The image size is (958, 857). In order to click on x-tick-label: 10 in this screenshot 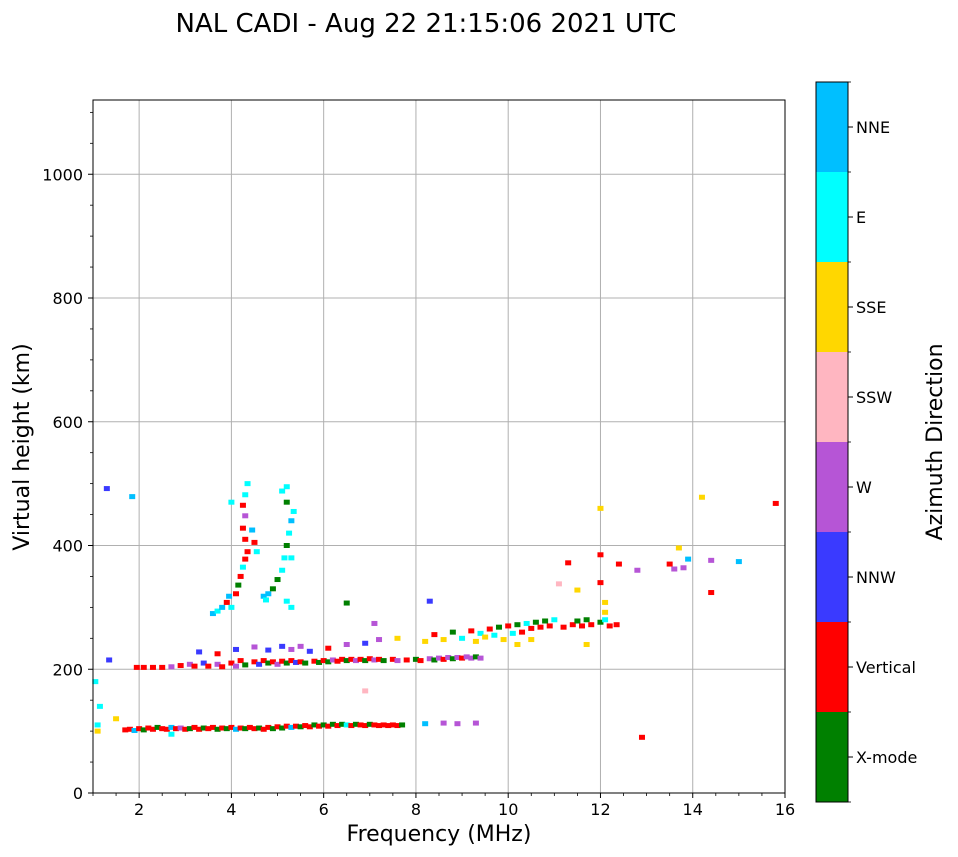, I will do `click(508, 809)`.